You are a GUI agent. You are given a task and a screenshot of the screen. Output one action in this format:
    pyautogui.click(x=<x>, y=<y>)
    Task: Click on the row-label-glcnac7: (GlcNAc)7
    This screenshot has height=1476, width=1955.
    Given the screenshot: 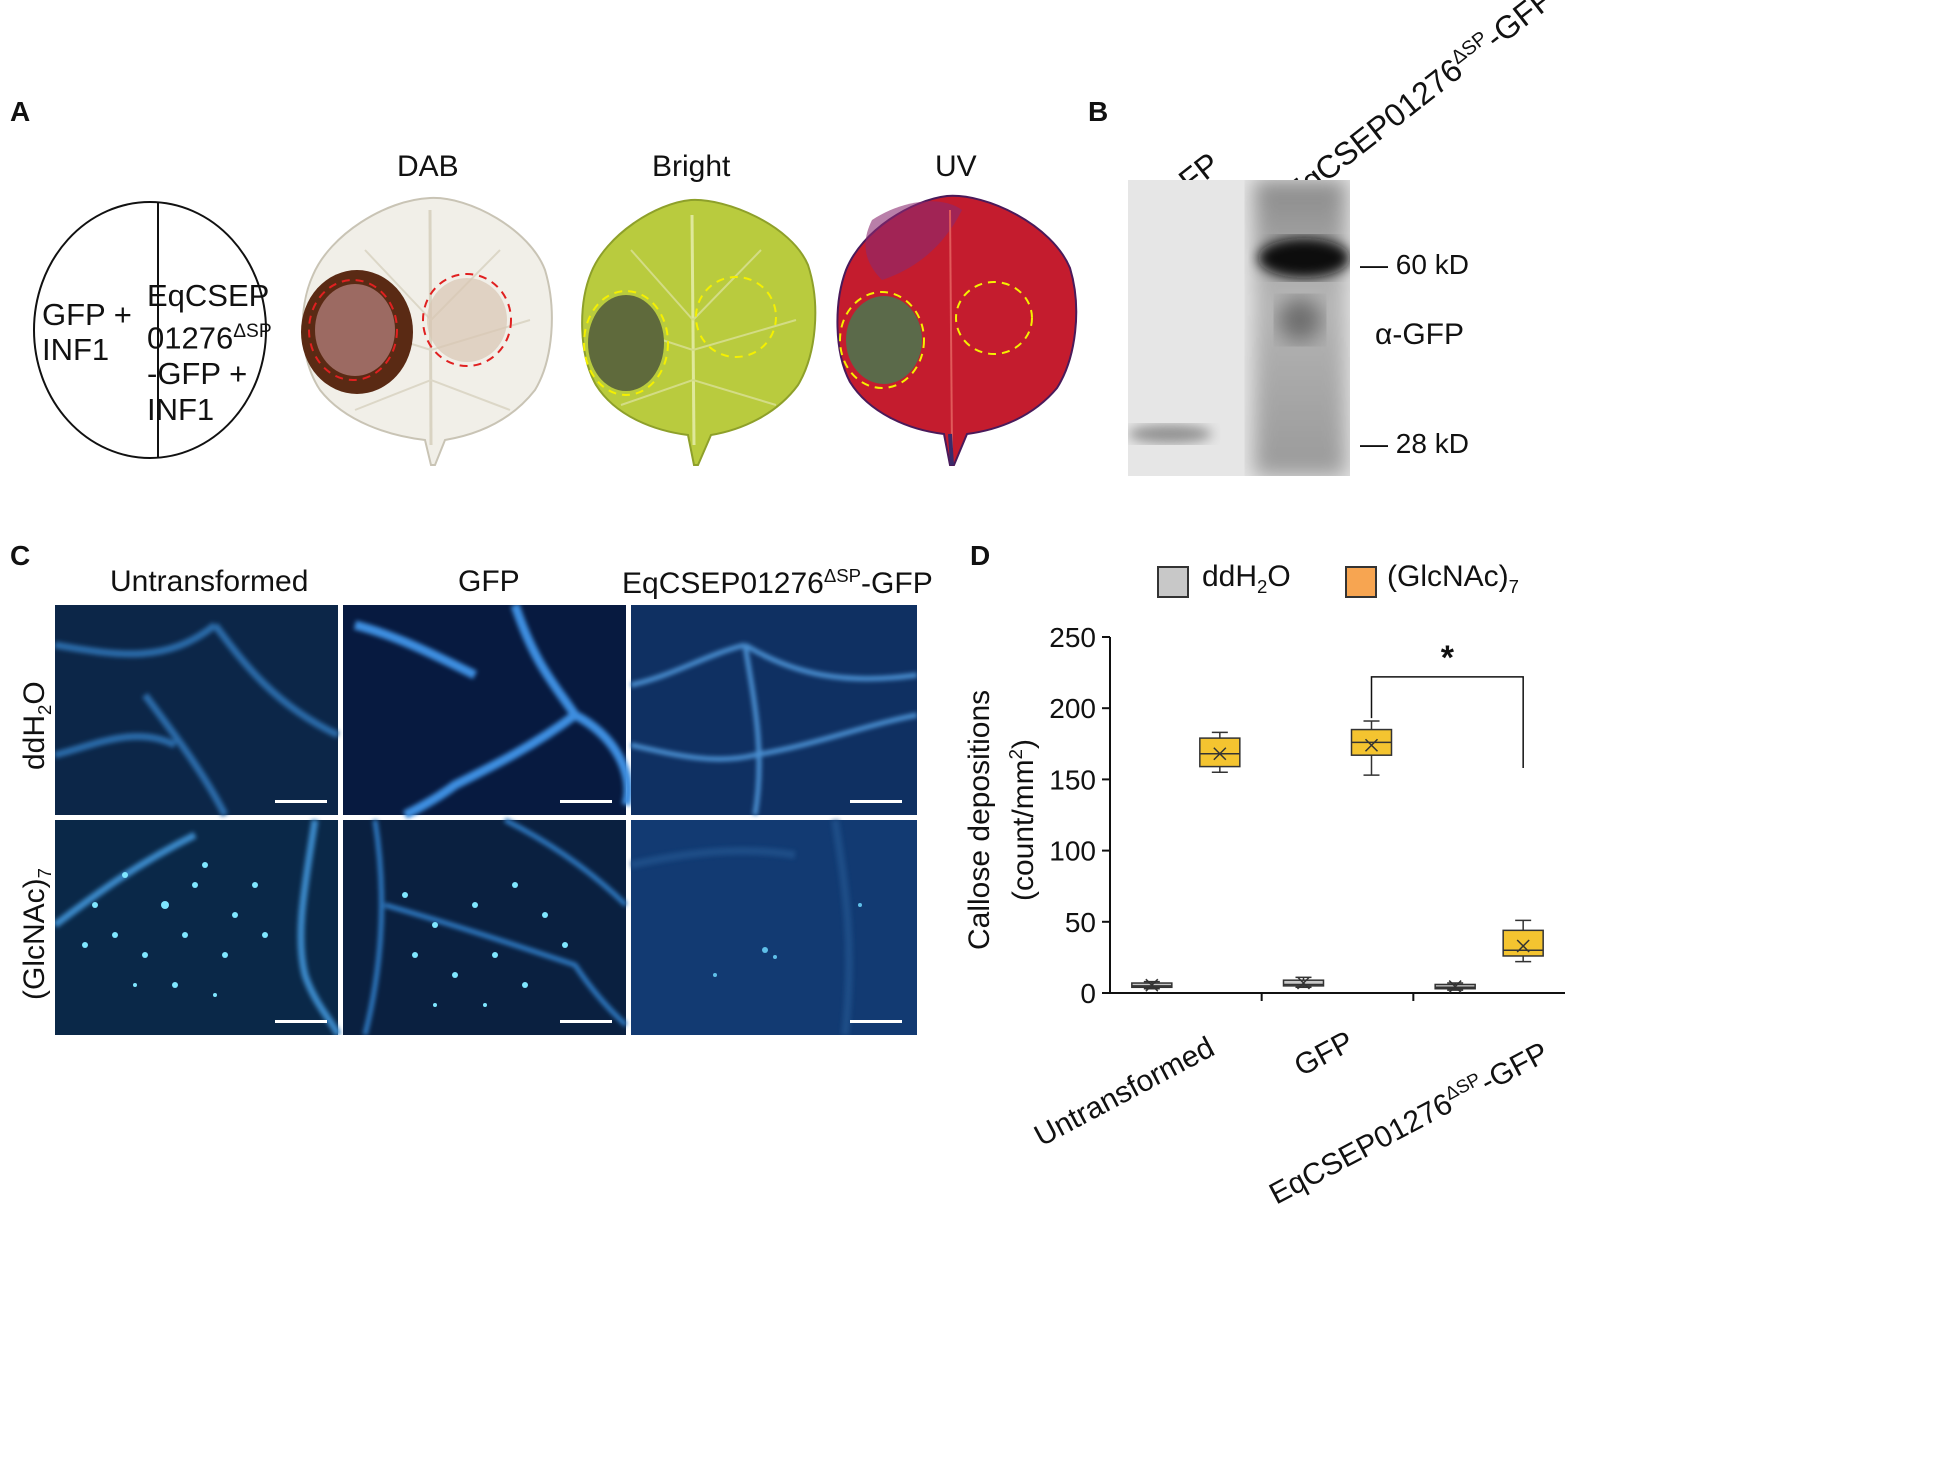 What is the action you would take?
    pyautogui.click(x=36, y=934)
    